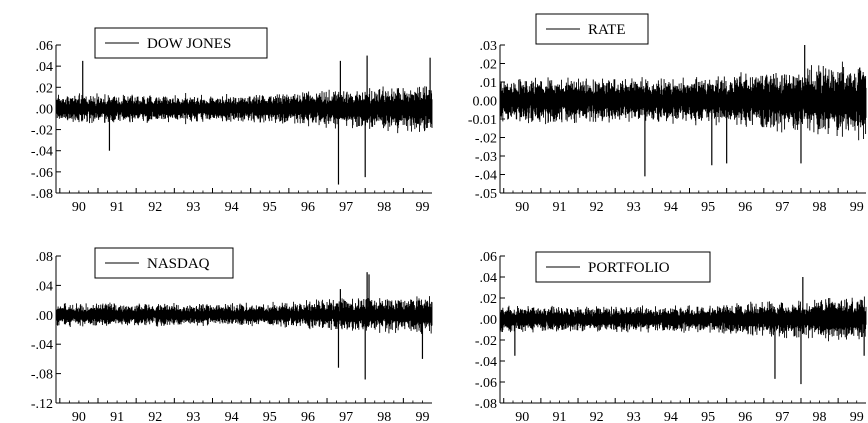  Describe the element at coordinates (683, 319) in the screenshot. I see `series-line-portfolio` at that location.